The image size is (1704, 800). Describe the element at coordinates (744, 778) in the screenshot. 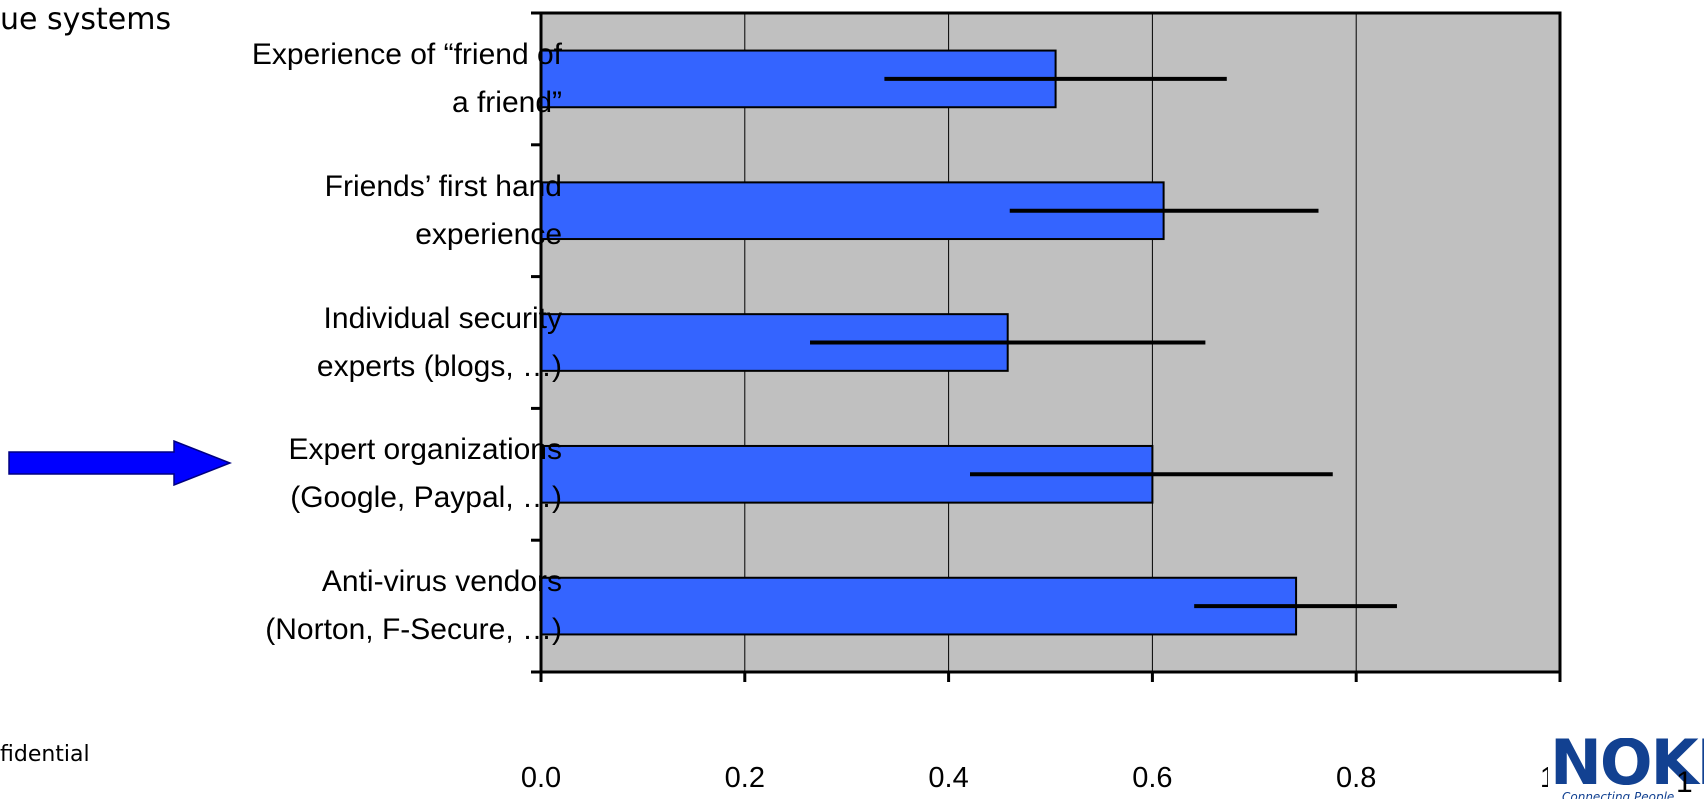

I see `x-tick-label: 0.2` at that location.